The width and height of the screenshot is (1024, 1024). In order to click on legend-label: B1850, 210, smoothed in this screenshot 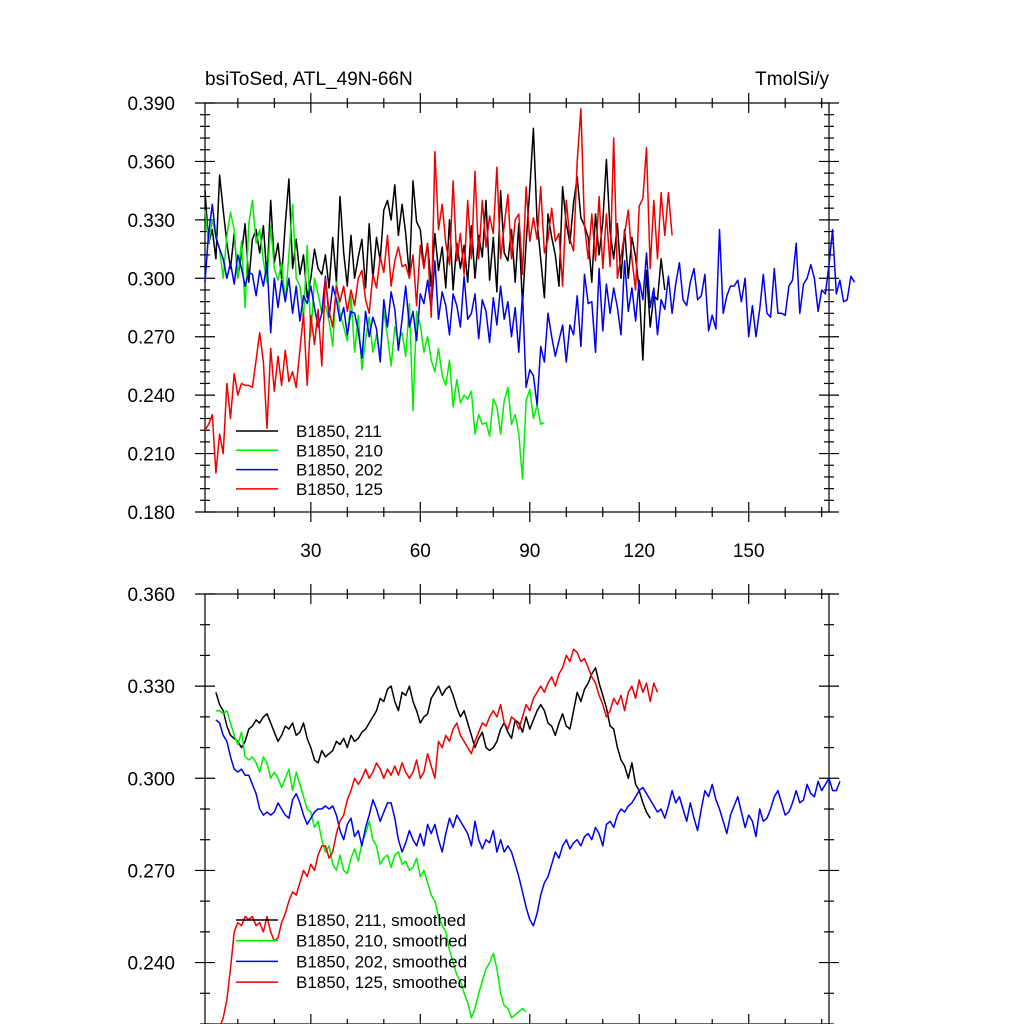, I will do `click(381, 941)`.